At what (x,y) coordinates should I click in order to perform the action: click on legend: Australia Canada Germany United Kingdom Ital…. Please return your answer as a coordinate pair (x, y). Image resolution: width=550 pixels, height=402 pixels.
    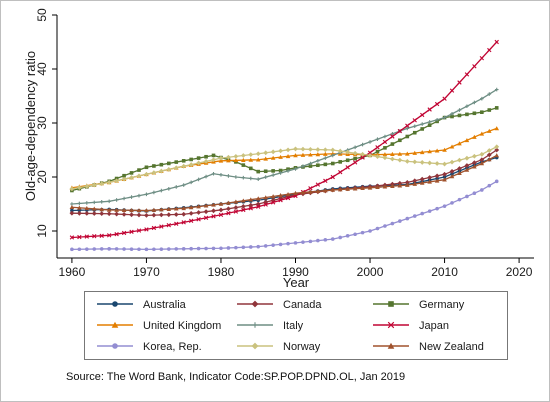
    Looking at the image, I should click on (296, 325).